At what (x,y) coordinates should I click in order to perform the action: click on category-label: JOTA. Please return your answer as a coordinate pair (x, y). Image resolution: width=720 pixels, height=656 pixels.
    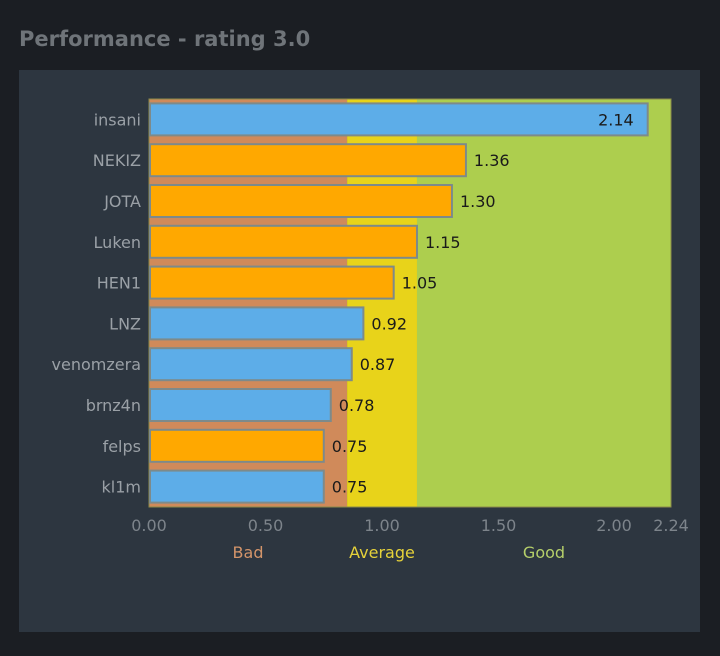
    Looking at the image, I should click on (122, 201).